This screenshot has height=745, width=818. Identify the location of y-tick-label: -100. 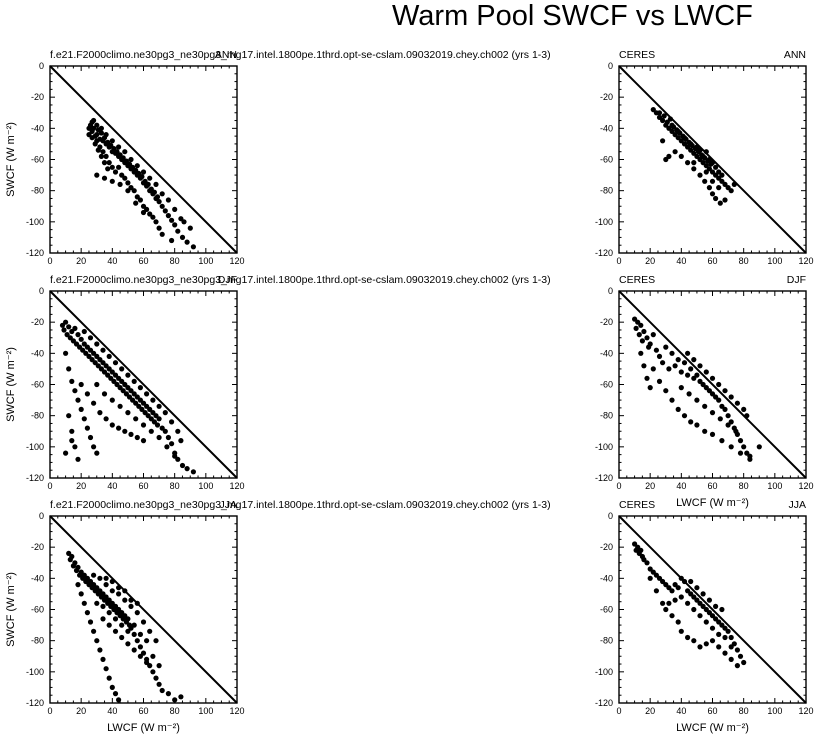
(35, 672).